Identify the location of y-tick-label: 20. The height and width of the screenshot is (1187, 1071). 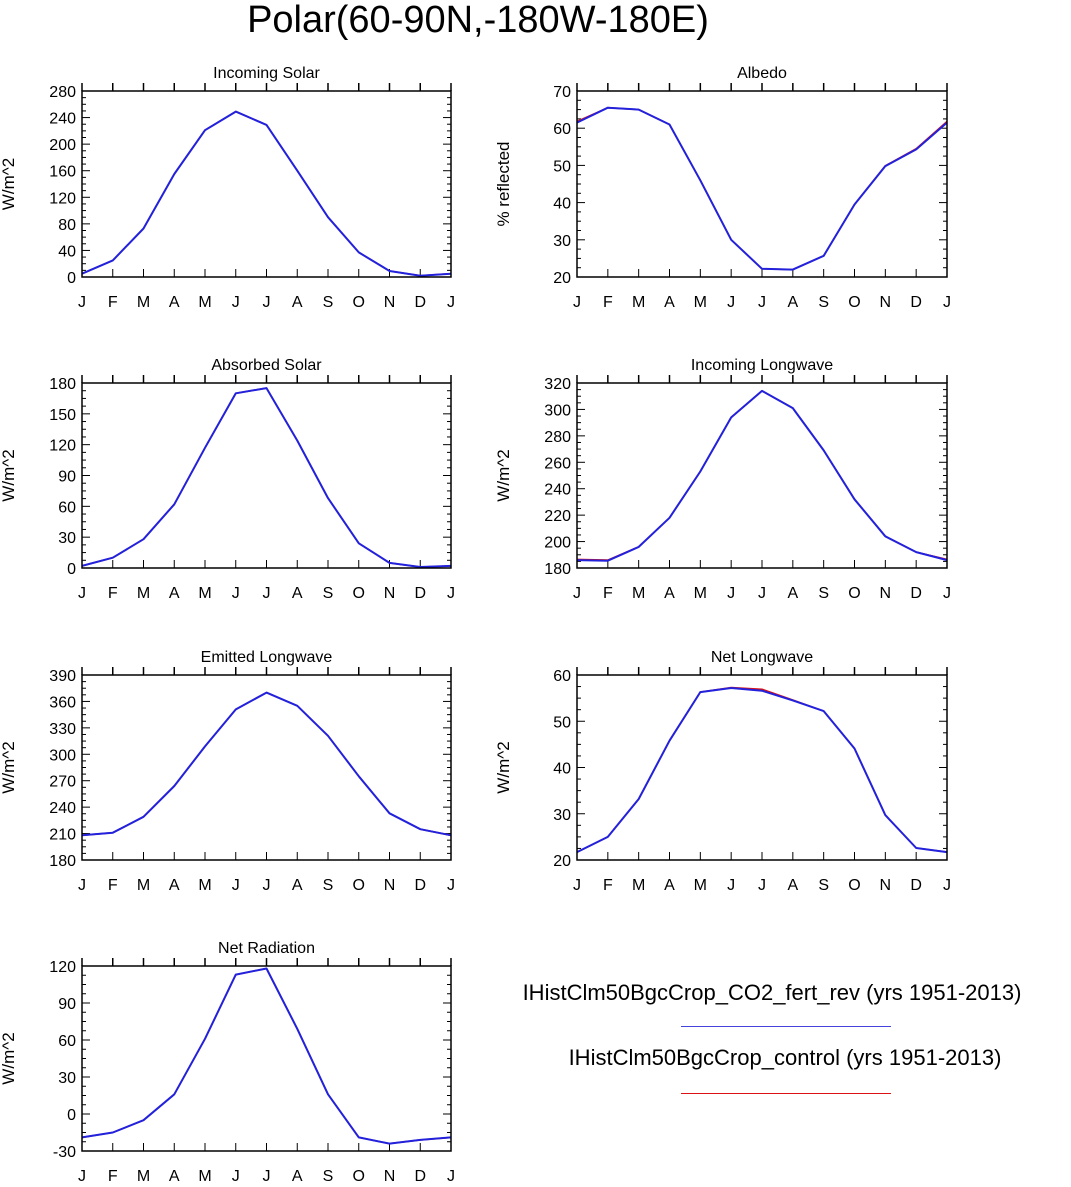
(562, 861).